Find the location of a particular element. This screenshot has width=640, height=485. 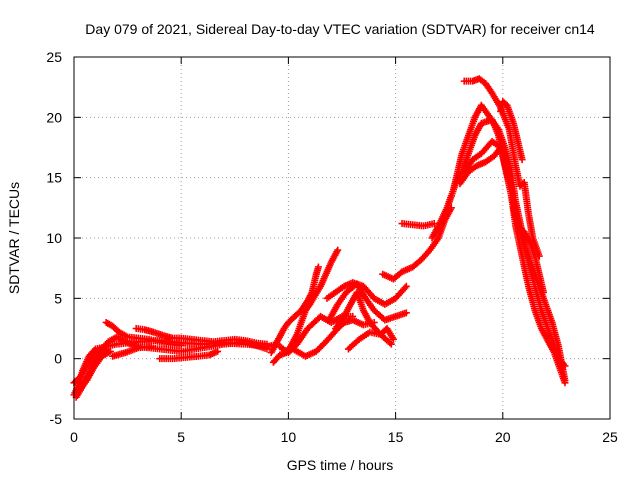

series-track-h is located at coordinates (189, 355).